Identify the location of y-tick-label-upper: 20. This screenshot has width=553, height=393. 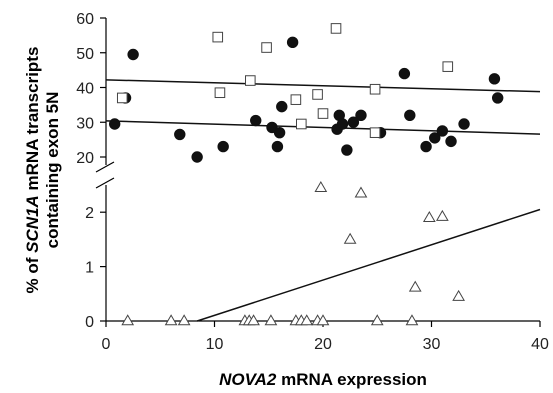
(85, 158).